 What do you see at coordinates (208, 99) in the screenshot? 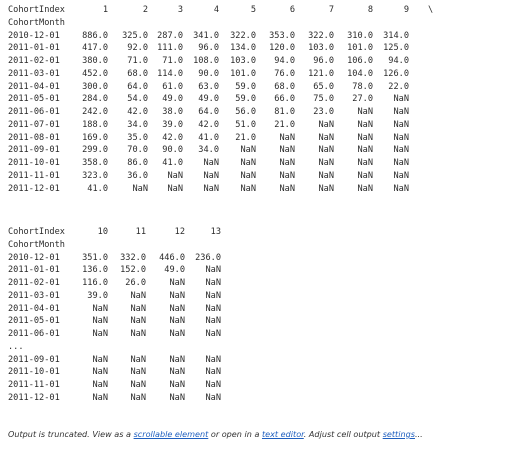
I see `table-cell: 49.0` at bounding box center [208, 99].